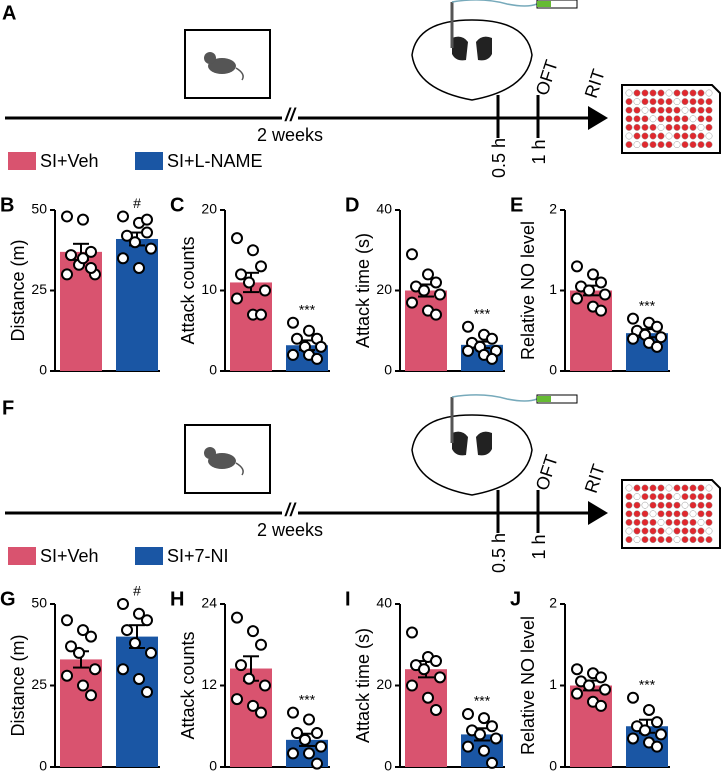 The image size is (726, 775). What do you see at coordinates (307, 309) in the screenshot?
I see `significance: ***` at bounding box center [307, 309].